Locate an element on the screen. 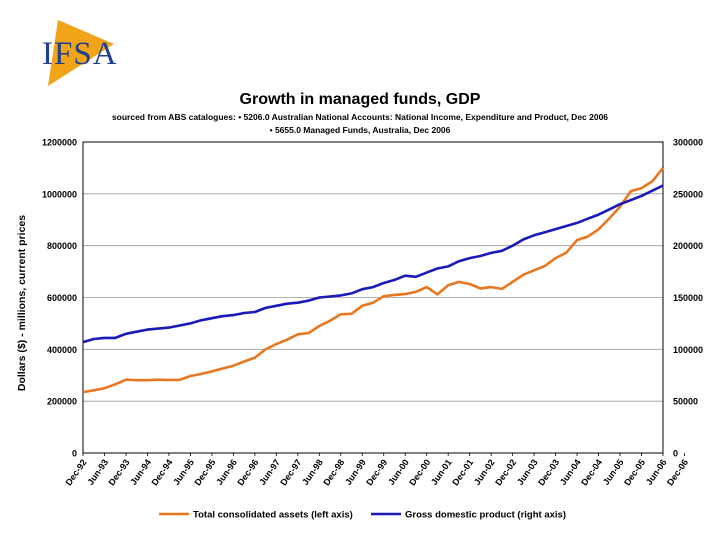 The height and width of the screenshot is (540, 720). x-tick-label: Dec-02 is located at coordinates (505, 472).